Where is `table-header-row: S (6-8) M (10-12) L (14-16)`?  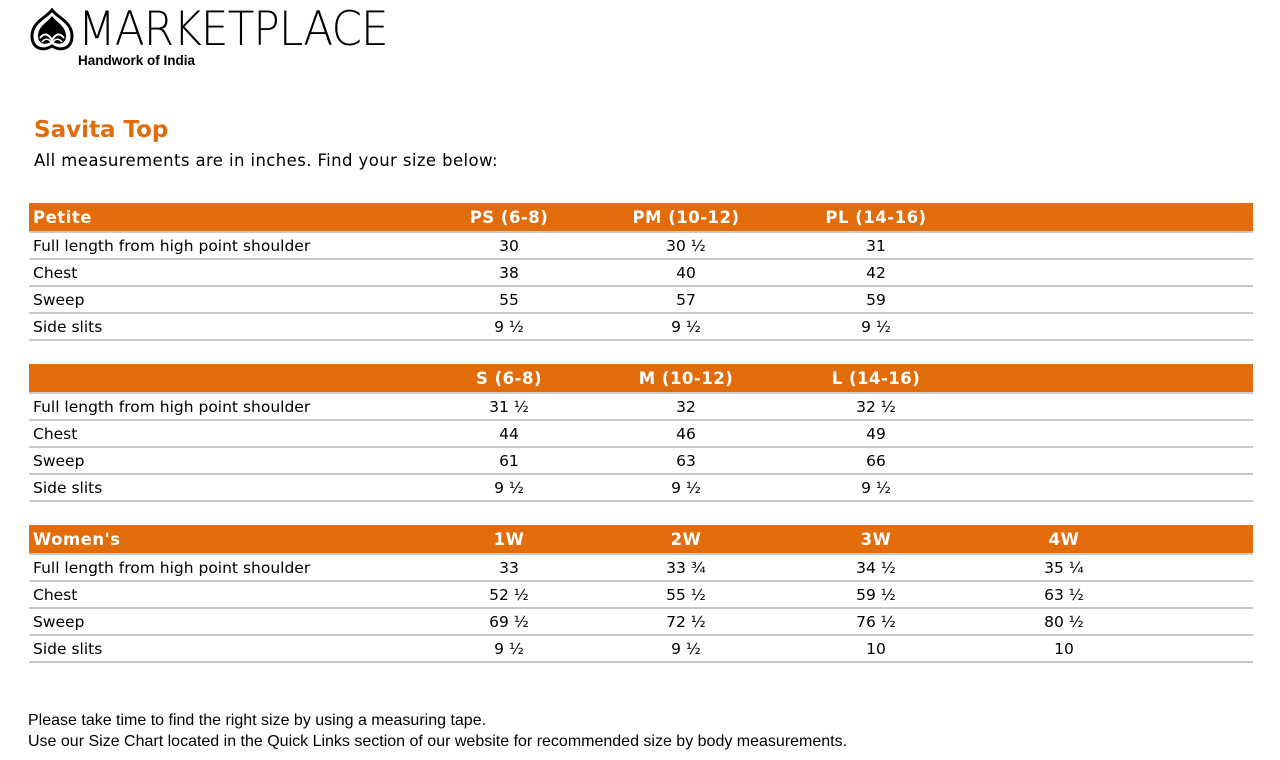 table-header-row: S (6-8) M (10-12) L (14-16) is located at coordinates (641, 379).